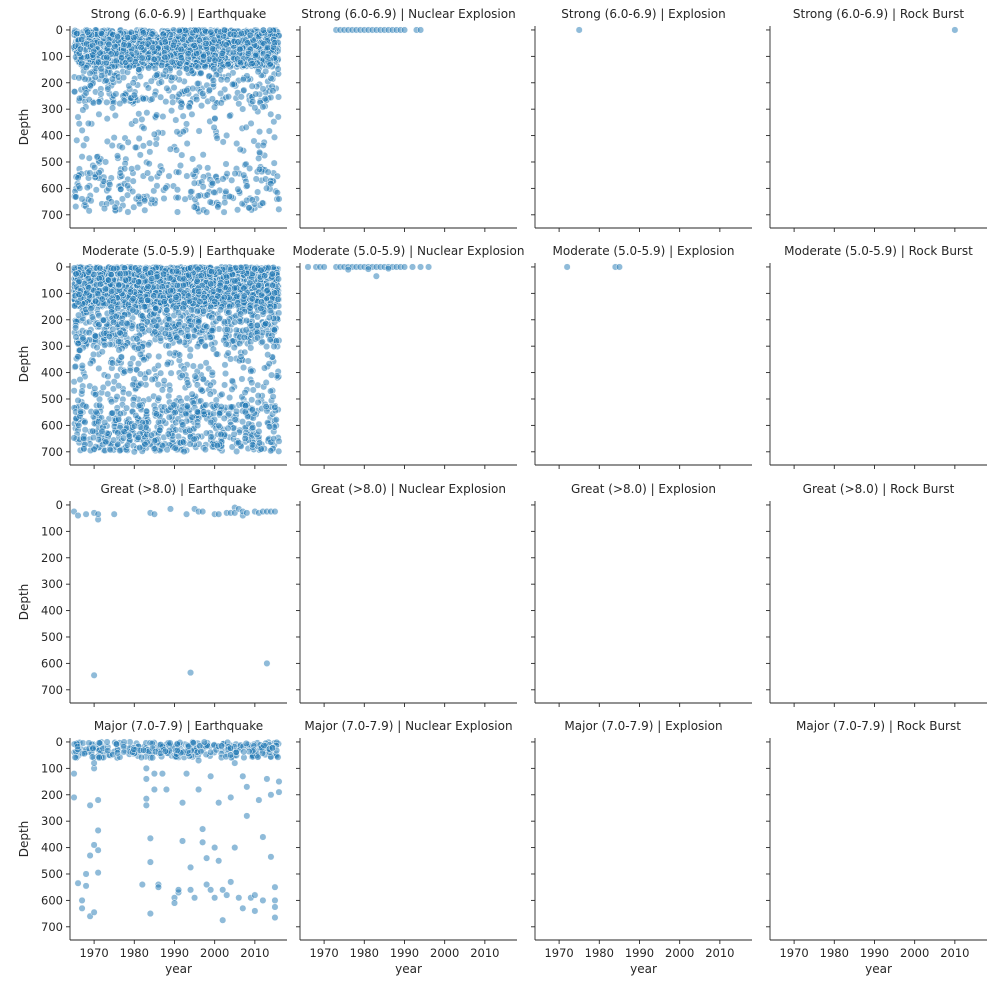 This screenshot has height=986, width=999. Describe the element at coordinates (52, 56) in the screenshot. I see `y-tick-label: 100` at that location.